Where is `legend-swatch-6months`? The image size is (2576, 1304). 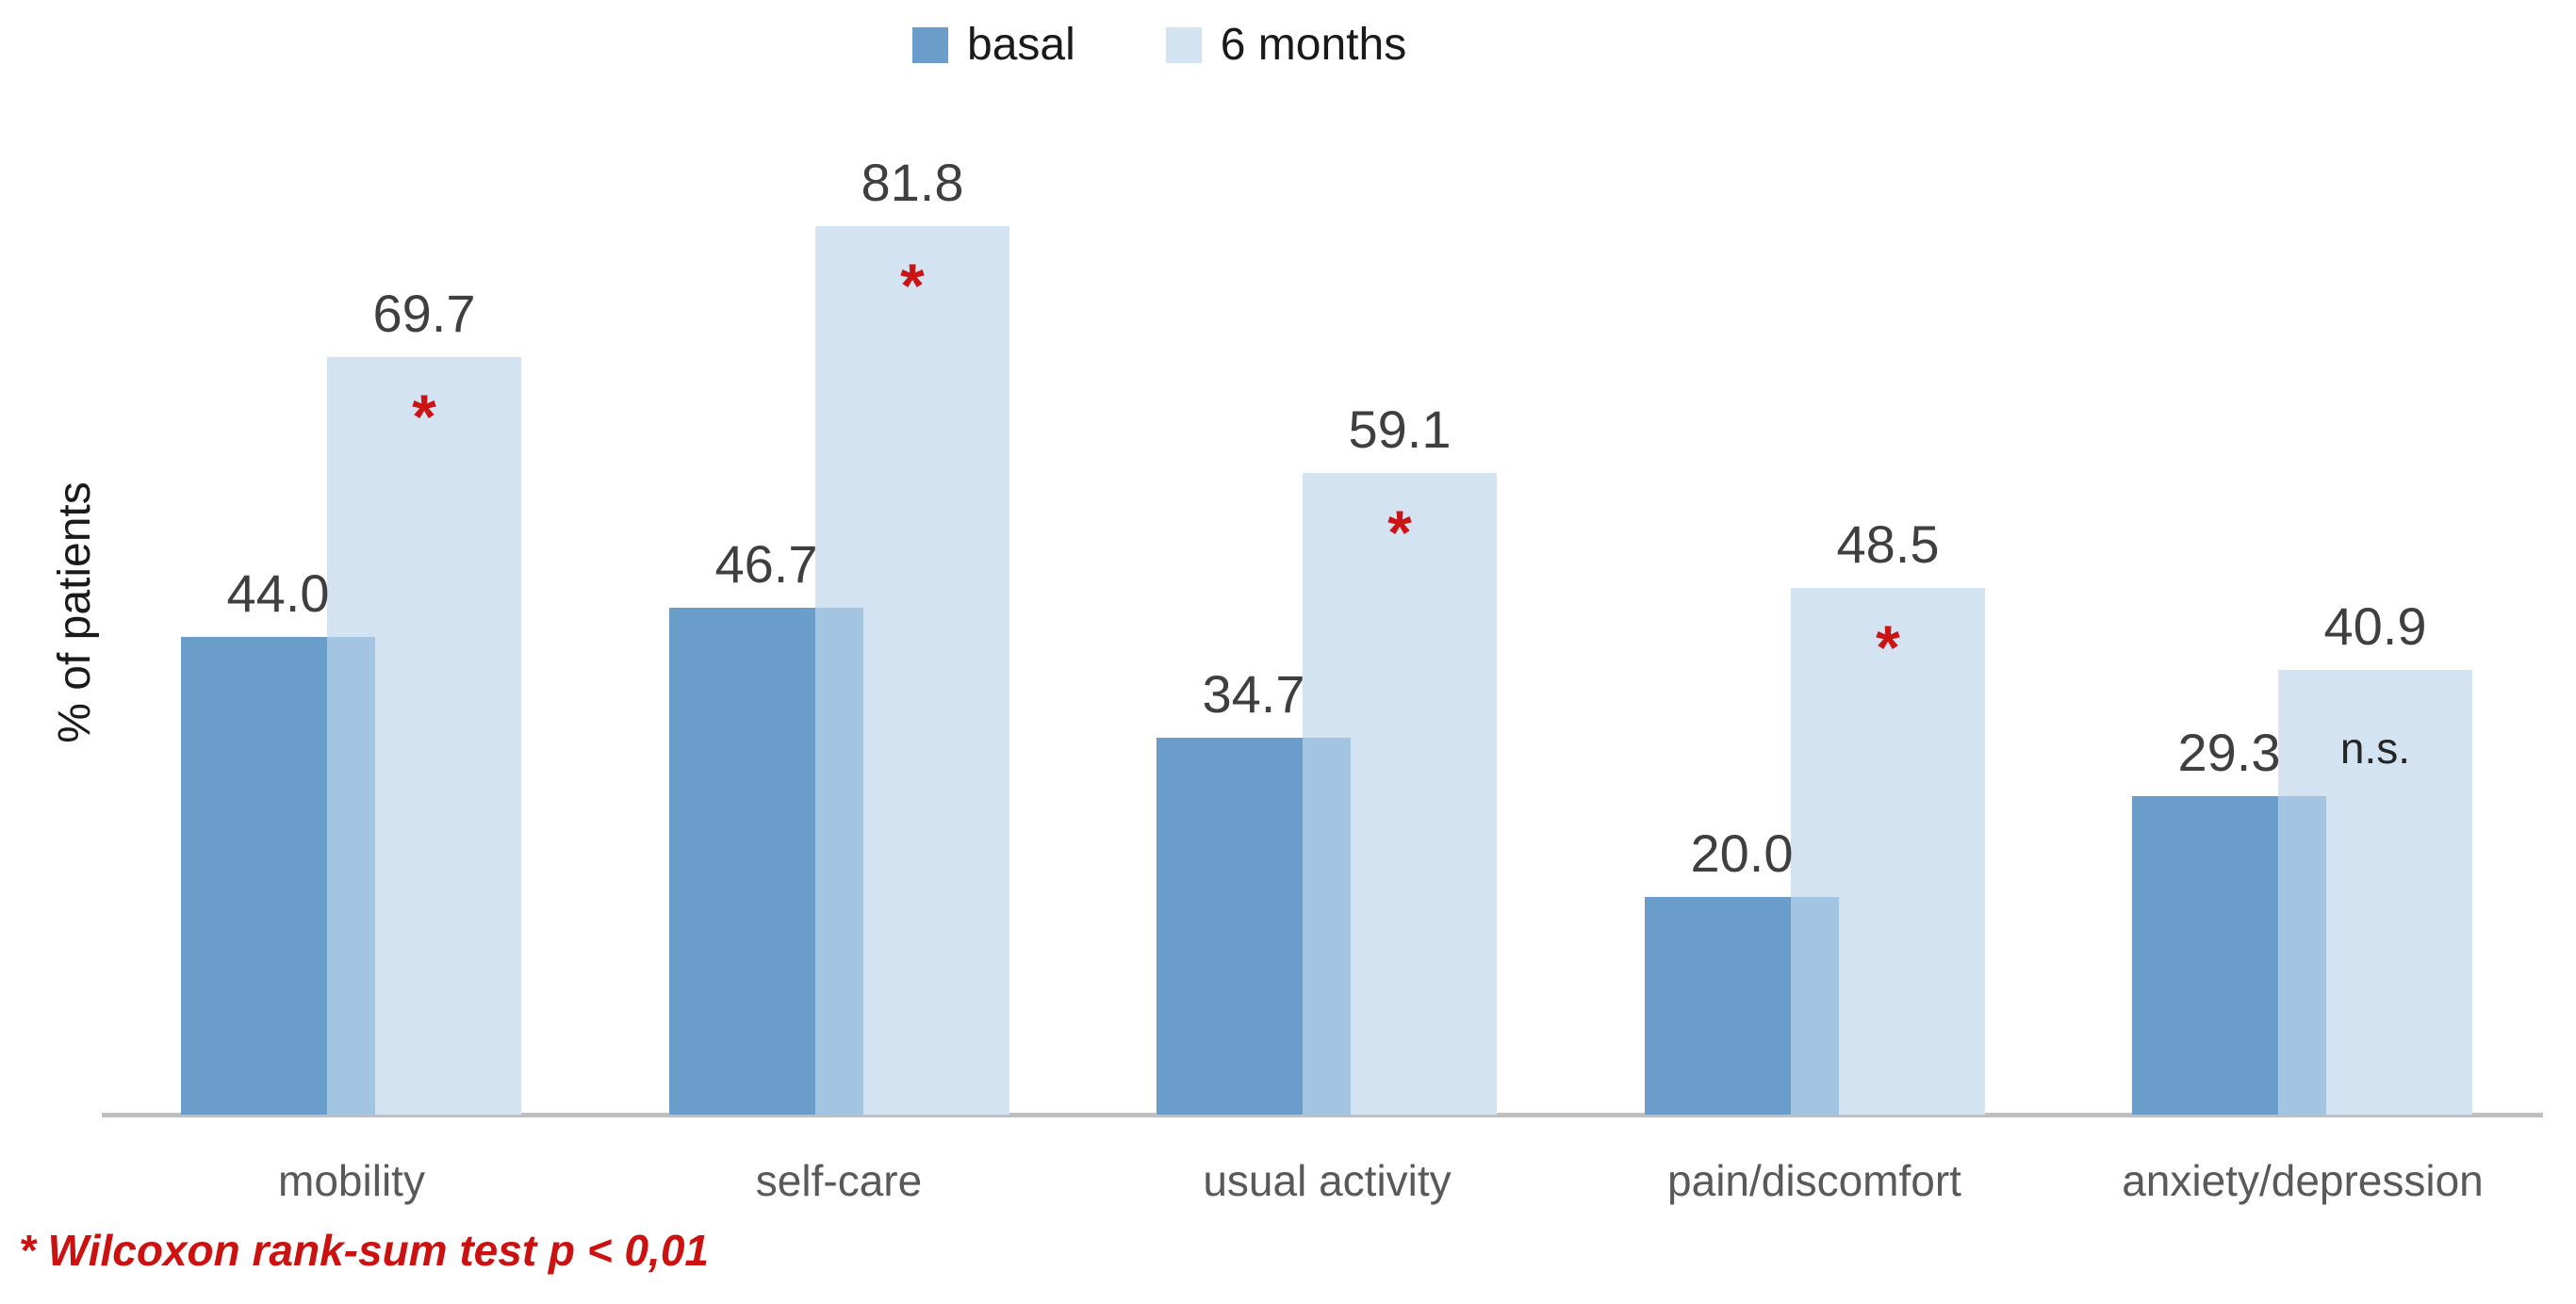 legend-swatch-6months is located at coordinates (1183, 45).